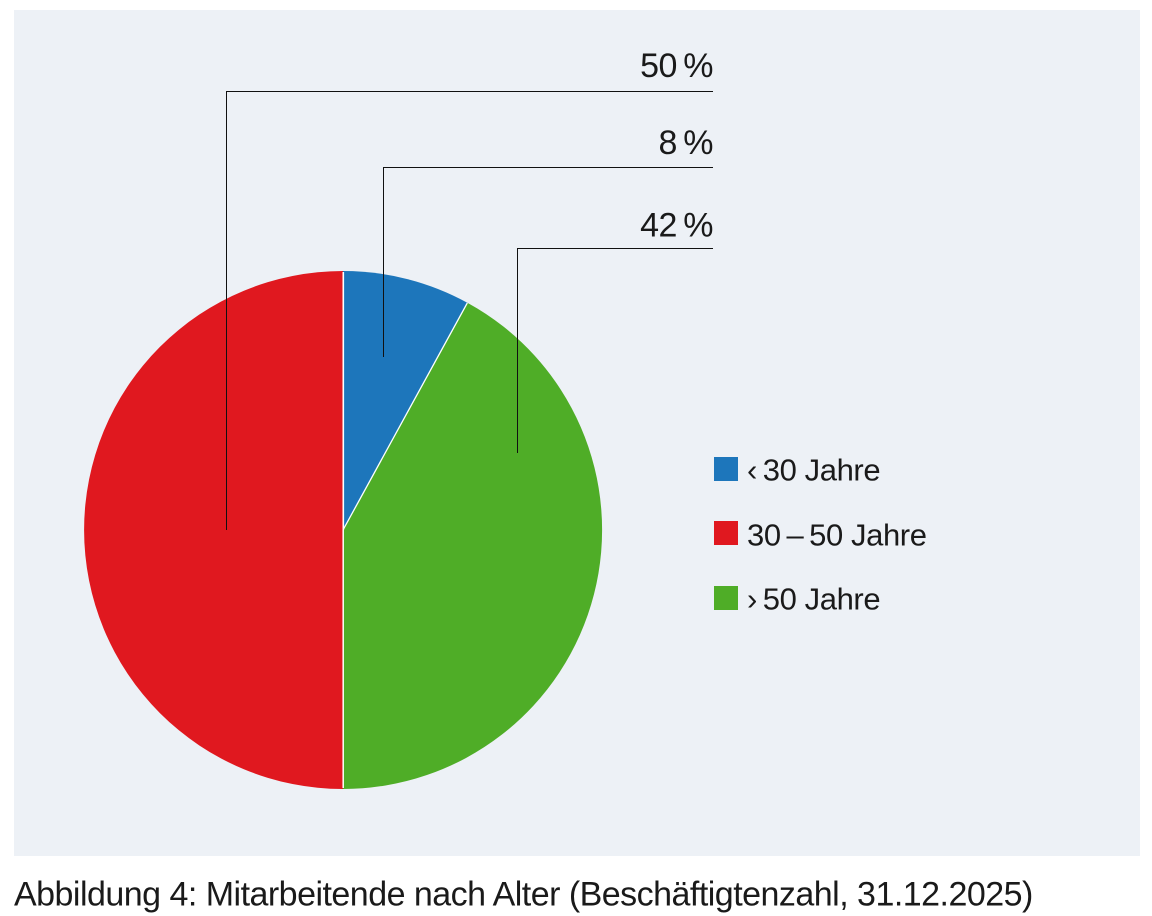 The height and width of the screenshot is (916, 1152). I want to click on svg-text: 50 %, so click(676, 66).